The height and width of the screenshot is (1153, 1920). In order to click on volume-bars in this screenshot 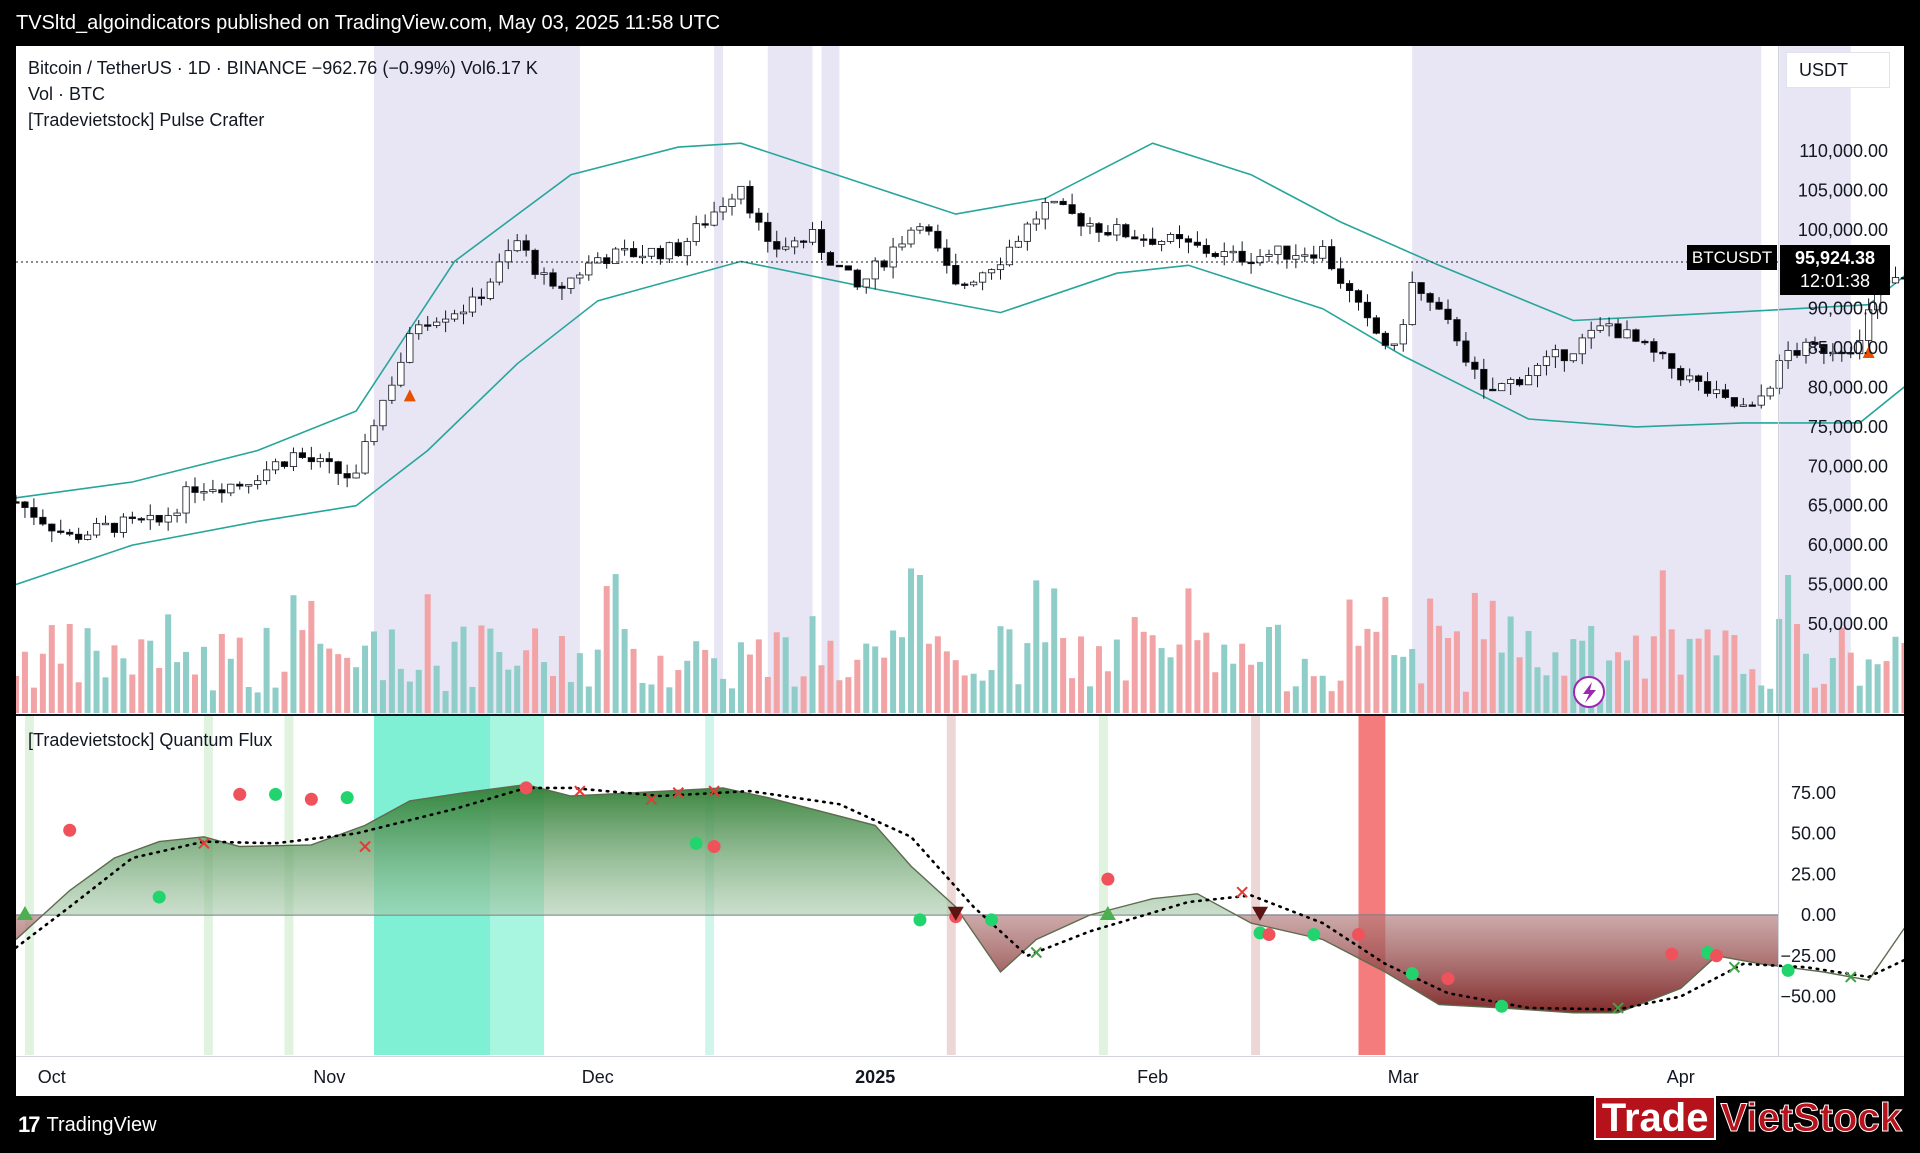, I will do `click(960, 640)`.